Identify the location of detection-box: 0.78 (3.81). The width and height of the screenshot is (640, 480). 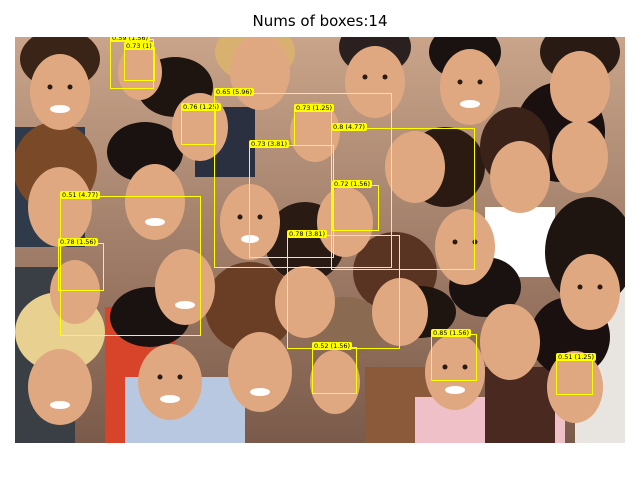
(343, 289).